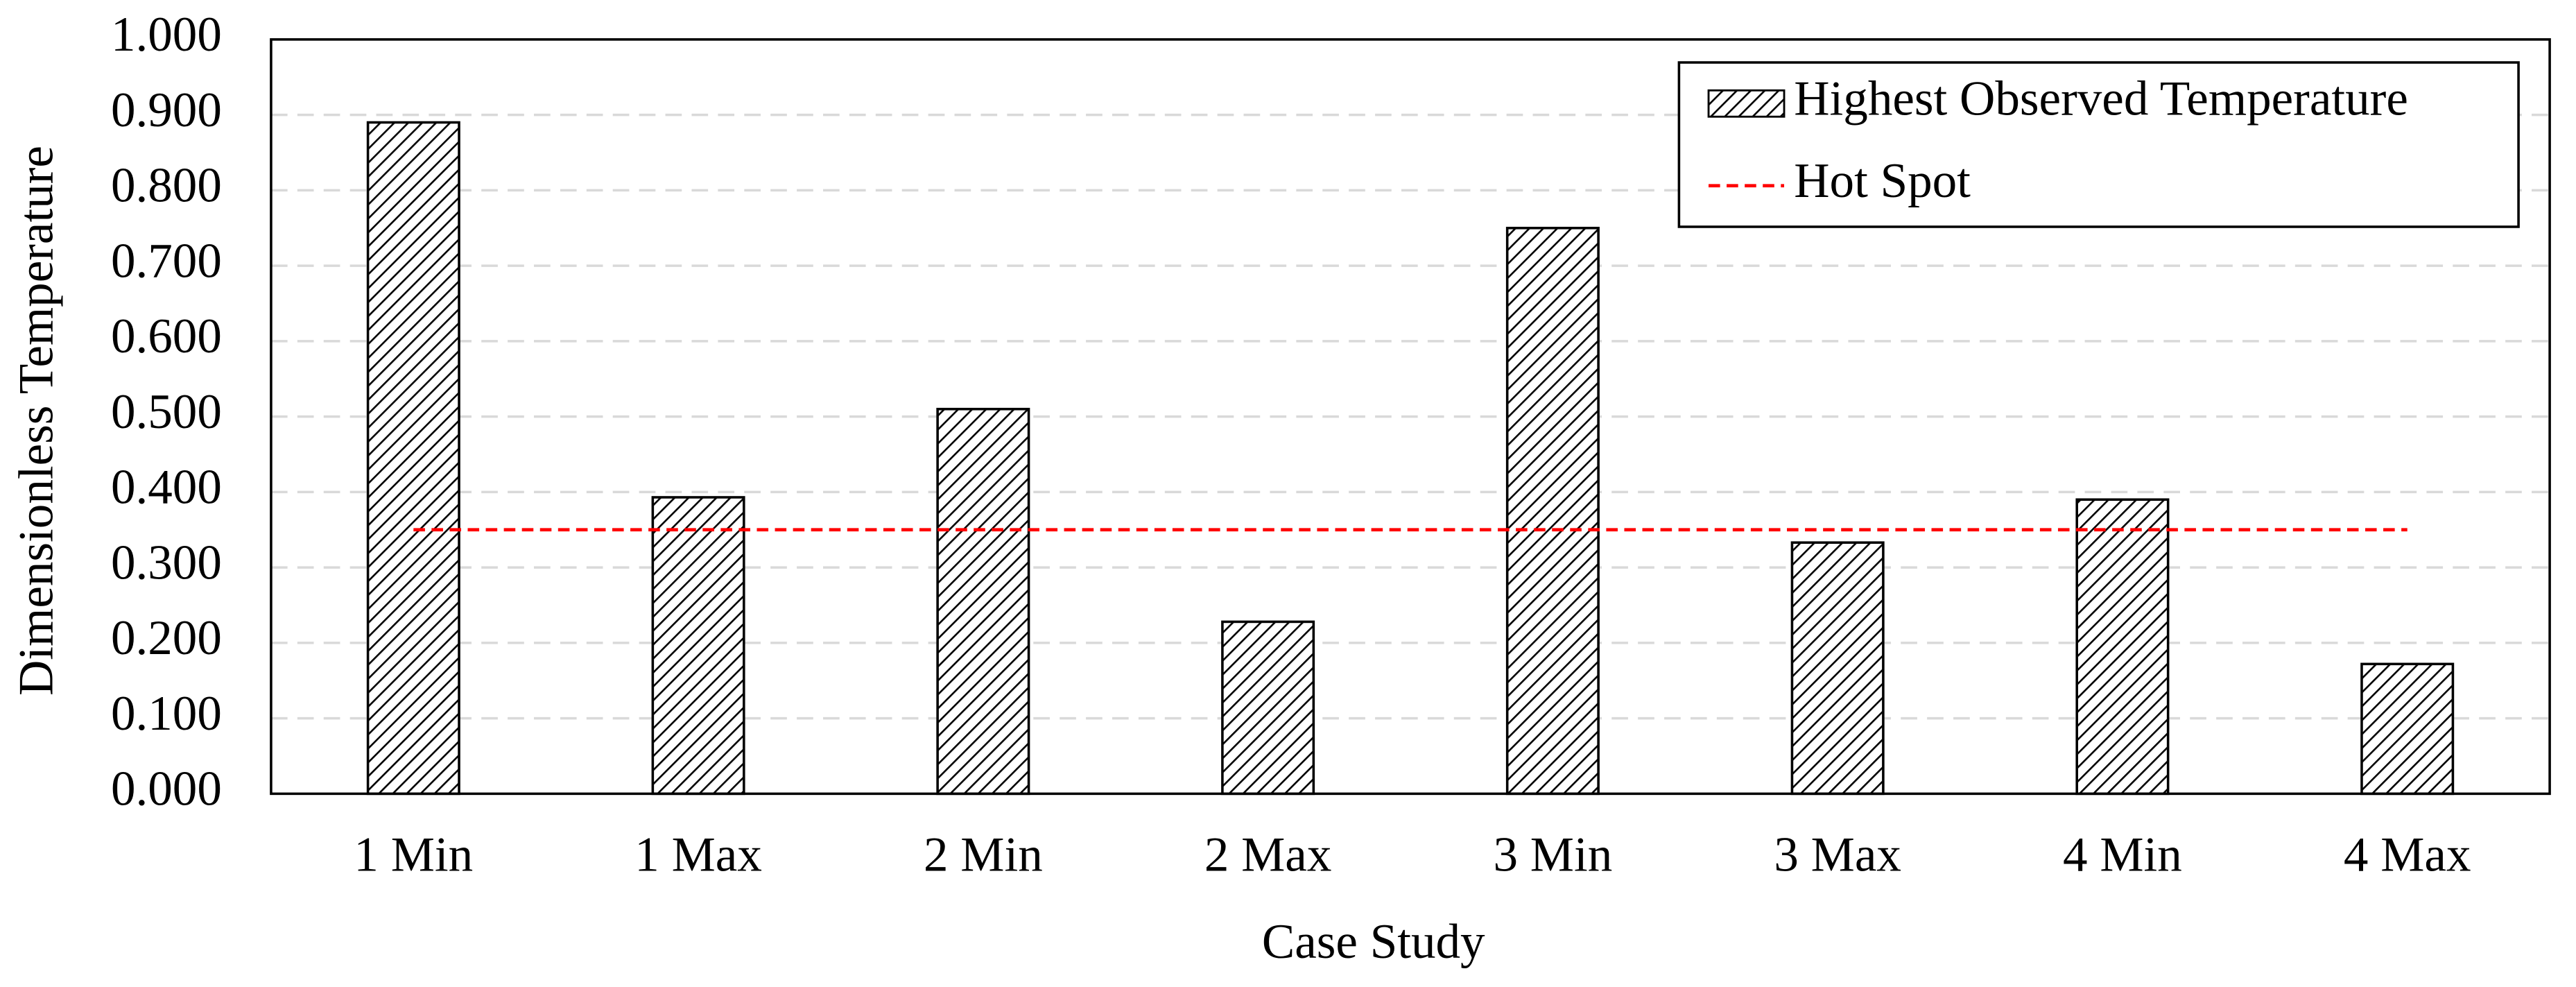 The width and height of the screenshot is (2576, 987). Describe the element at coordinates (1882, 181) in the screenshot. I see `legend-label: Hot Spot` at that location.